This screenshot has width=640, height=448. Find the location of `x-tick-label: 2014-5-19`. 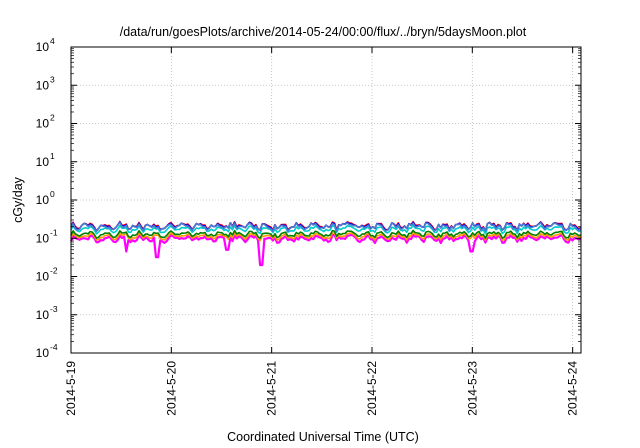

x-tick-label: 2014-5-19 is located at coordinates (71, 388).